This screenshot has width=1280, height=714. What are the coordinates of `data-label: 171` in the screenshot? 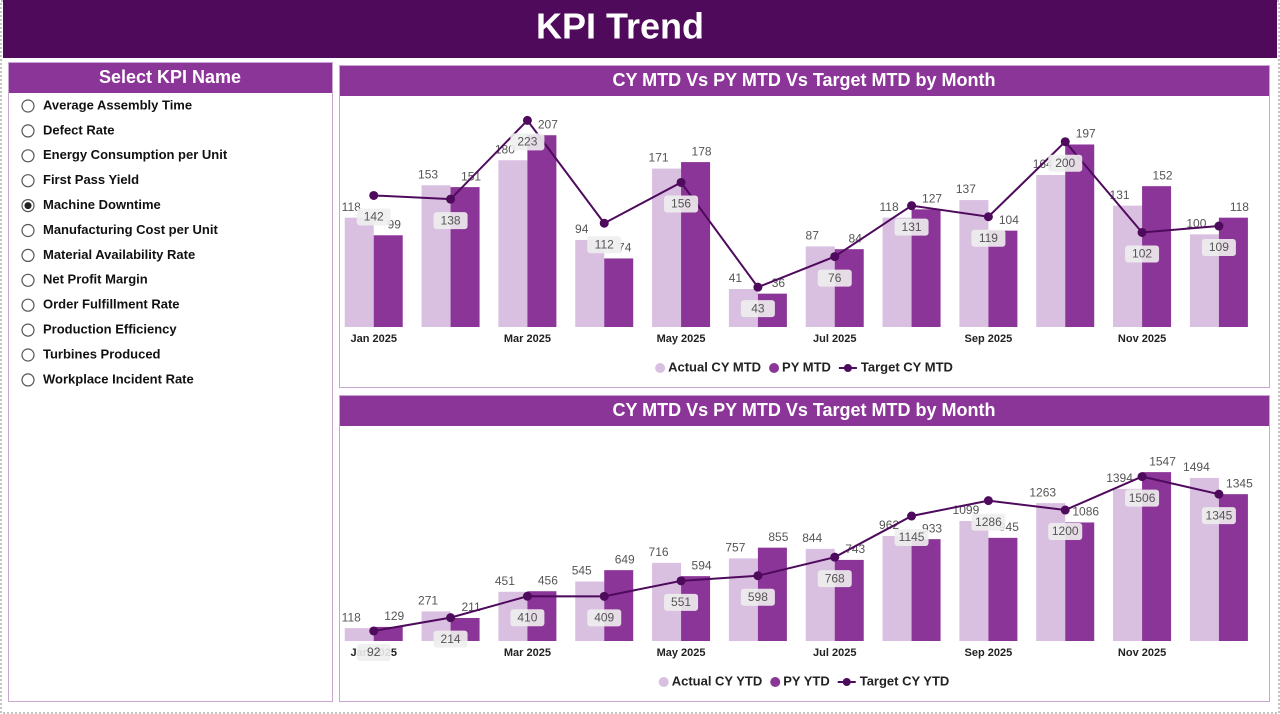 It's located at (659, 158).